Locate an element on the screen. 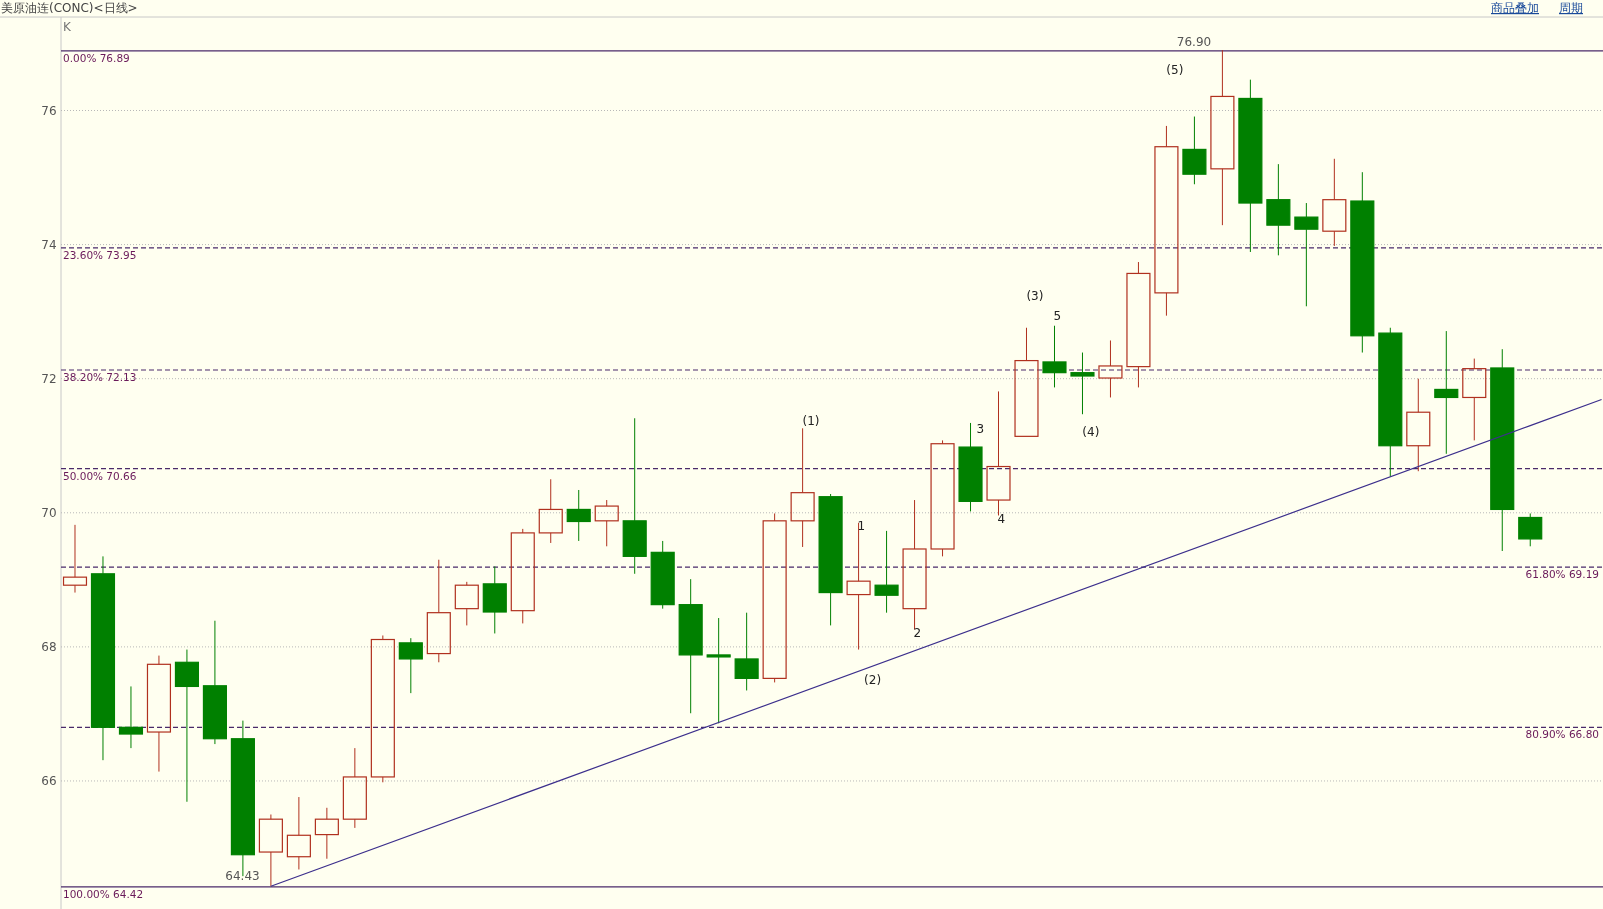 This screenshot has width=1603, height=909. y-tick-label: 66 is located at coordinates (49, 780).